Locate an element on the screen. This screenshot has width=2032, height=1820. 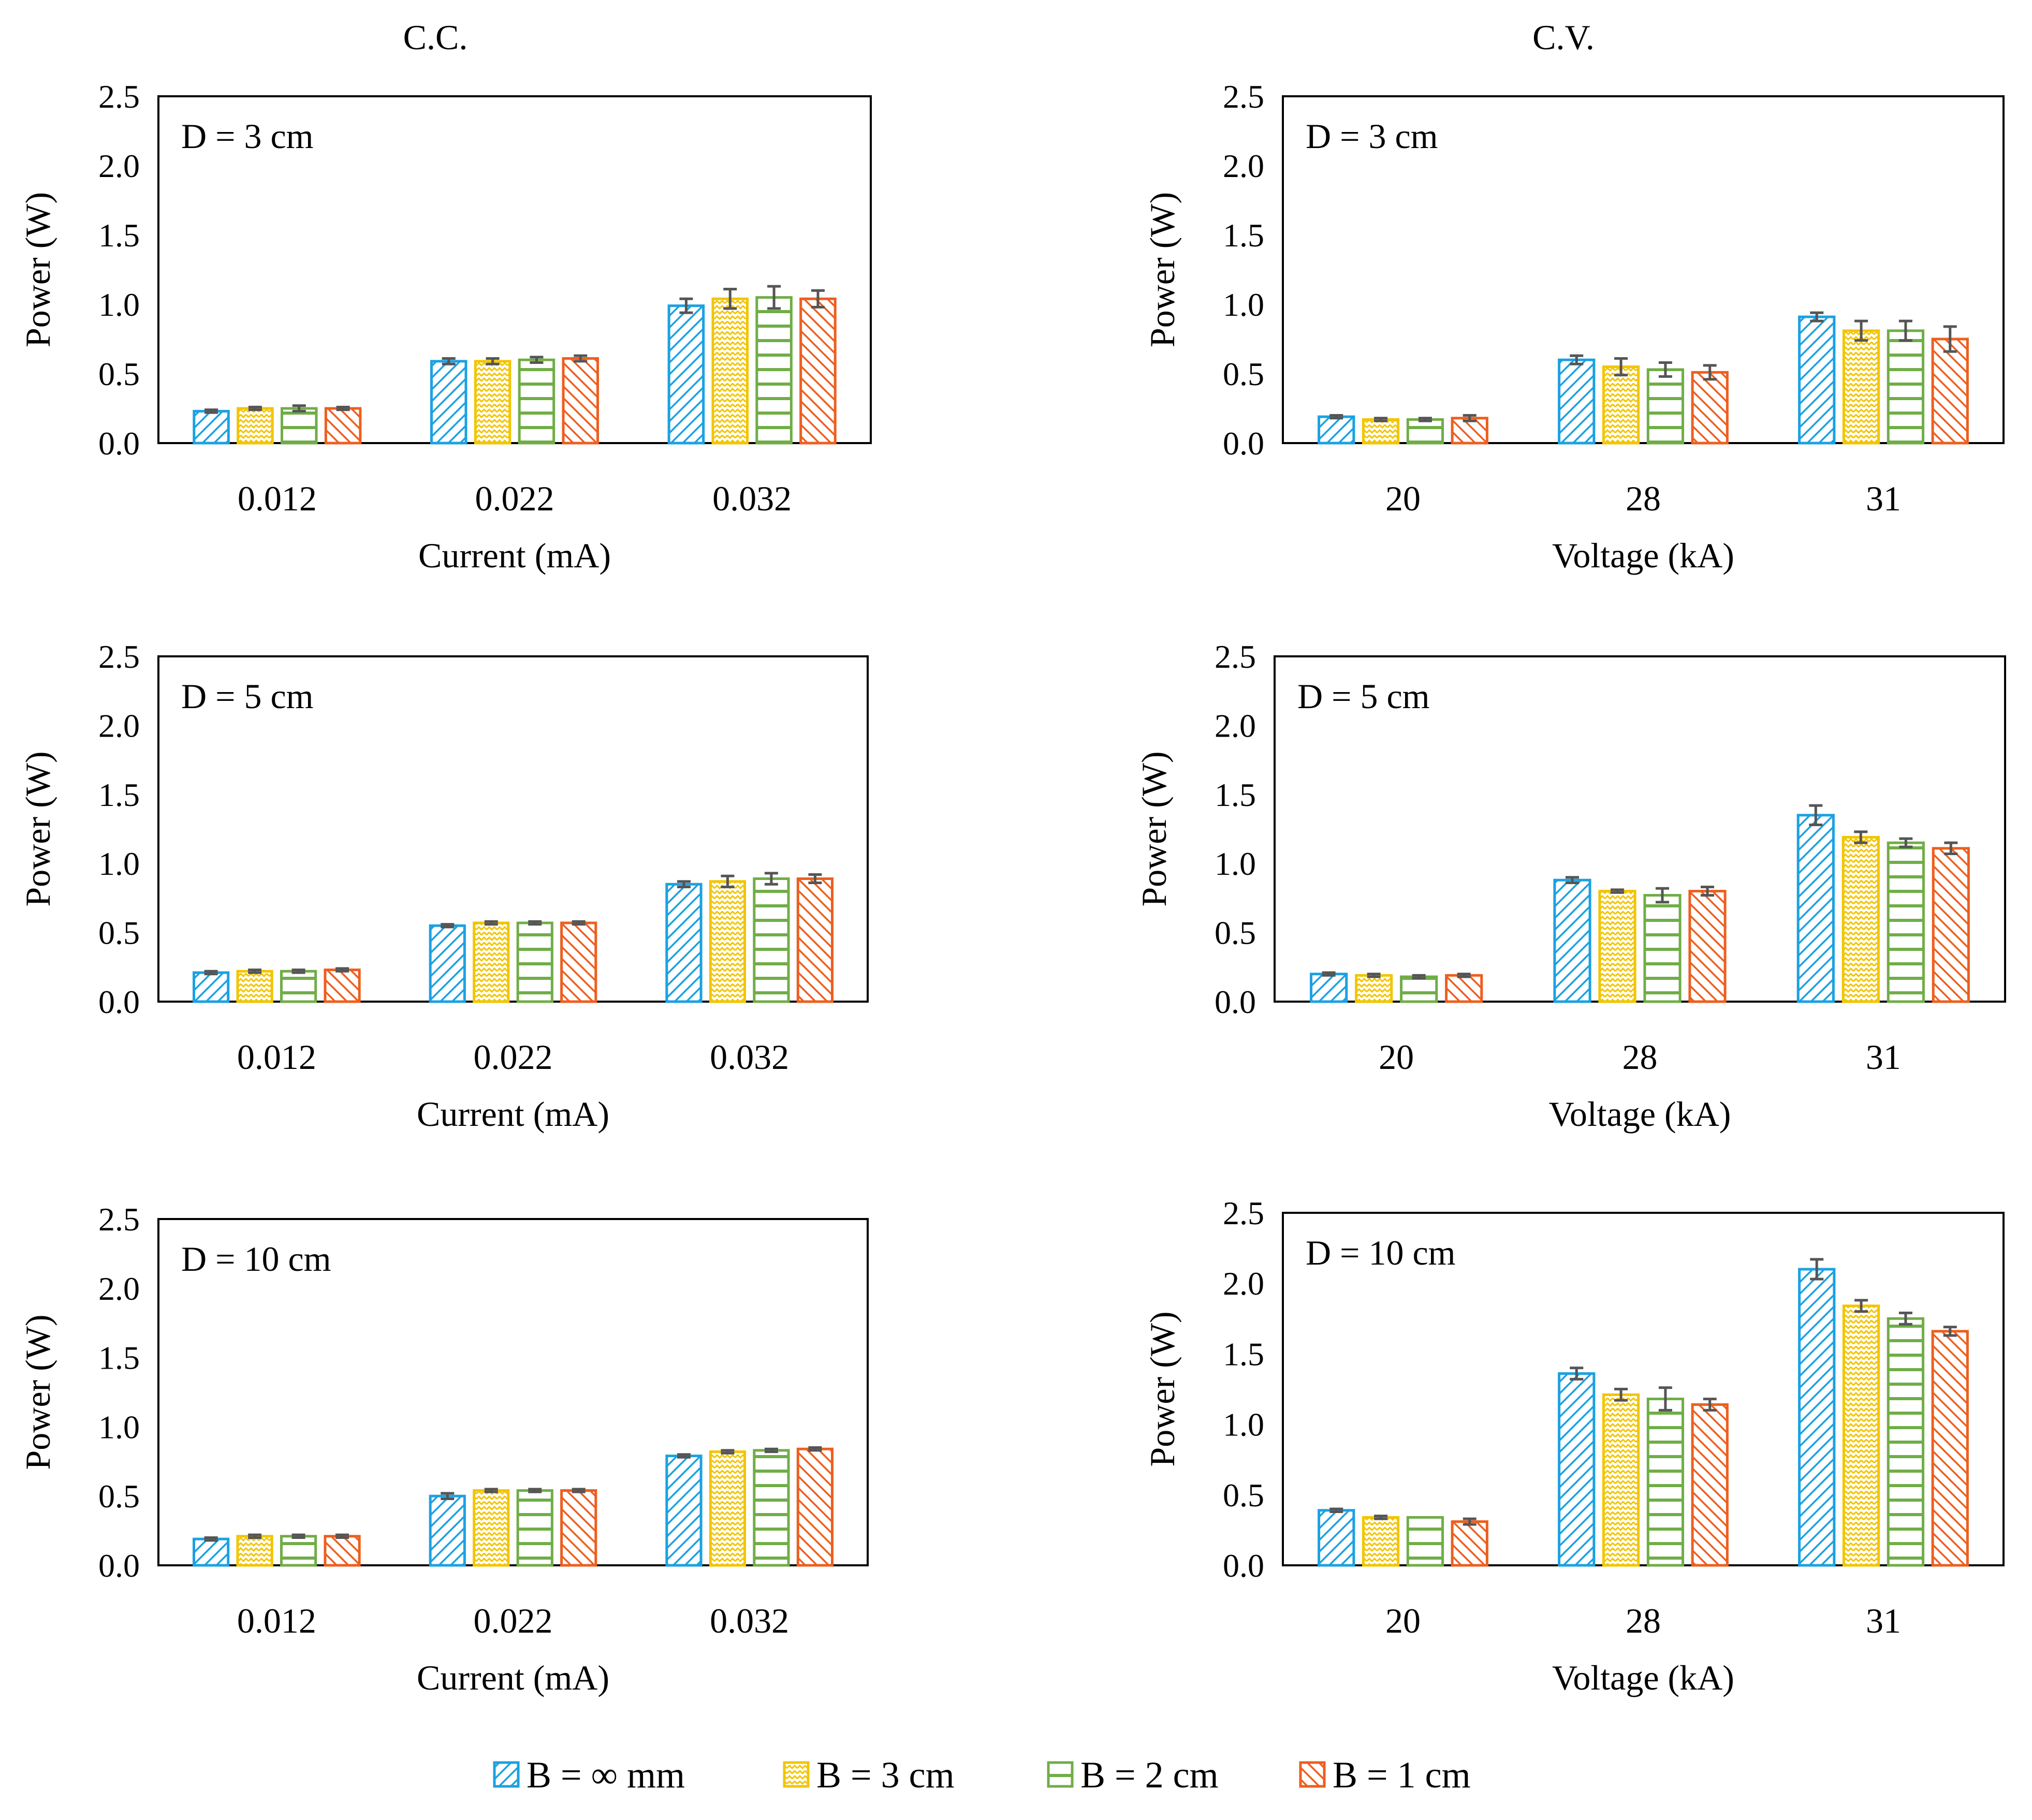
legend-label: B = 2 cm is located at coordinates (1150, 1775).